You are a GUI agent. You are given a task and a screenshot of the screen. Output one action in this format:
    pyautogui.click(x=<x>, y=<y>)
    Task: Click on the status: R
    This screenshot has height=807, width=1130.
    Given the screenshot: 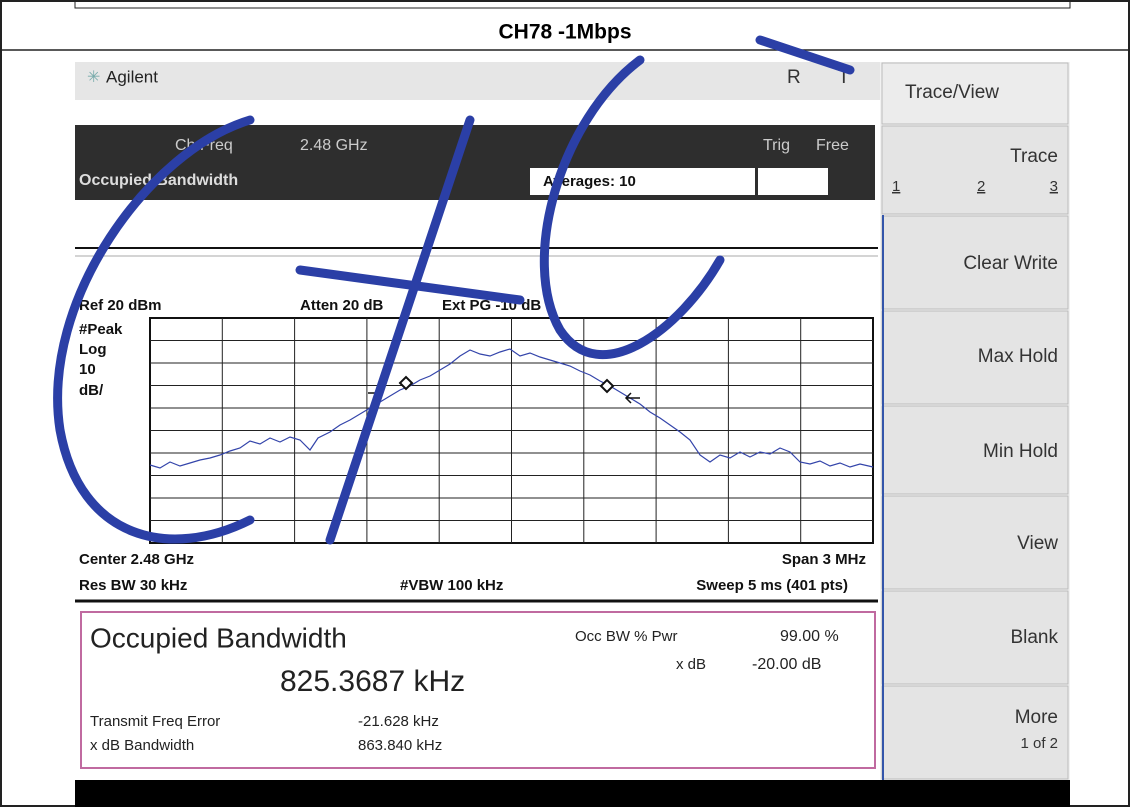 What is the action you would take?
    pyautogui.click(x=794, y=77)
    